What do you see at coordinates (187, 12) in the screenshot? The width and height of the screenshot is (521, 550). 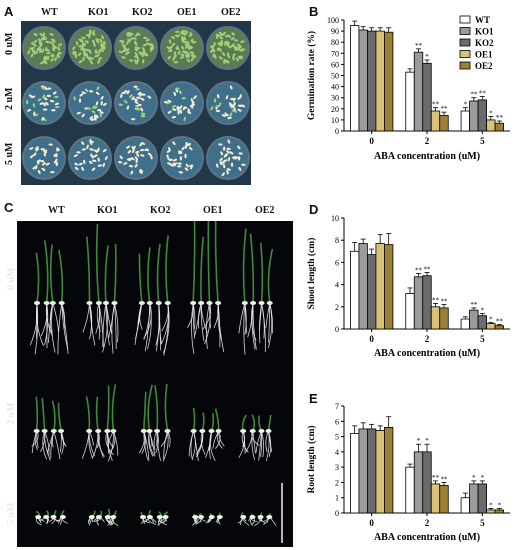 I see `col-label-oe1: OE1` at bounding box center [187, 12].